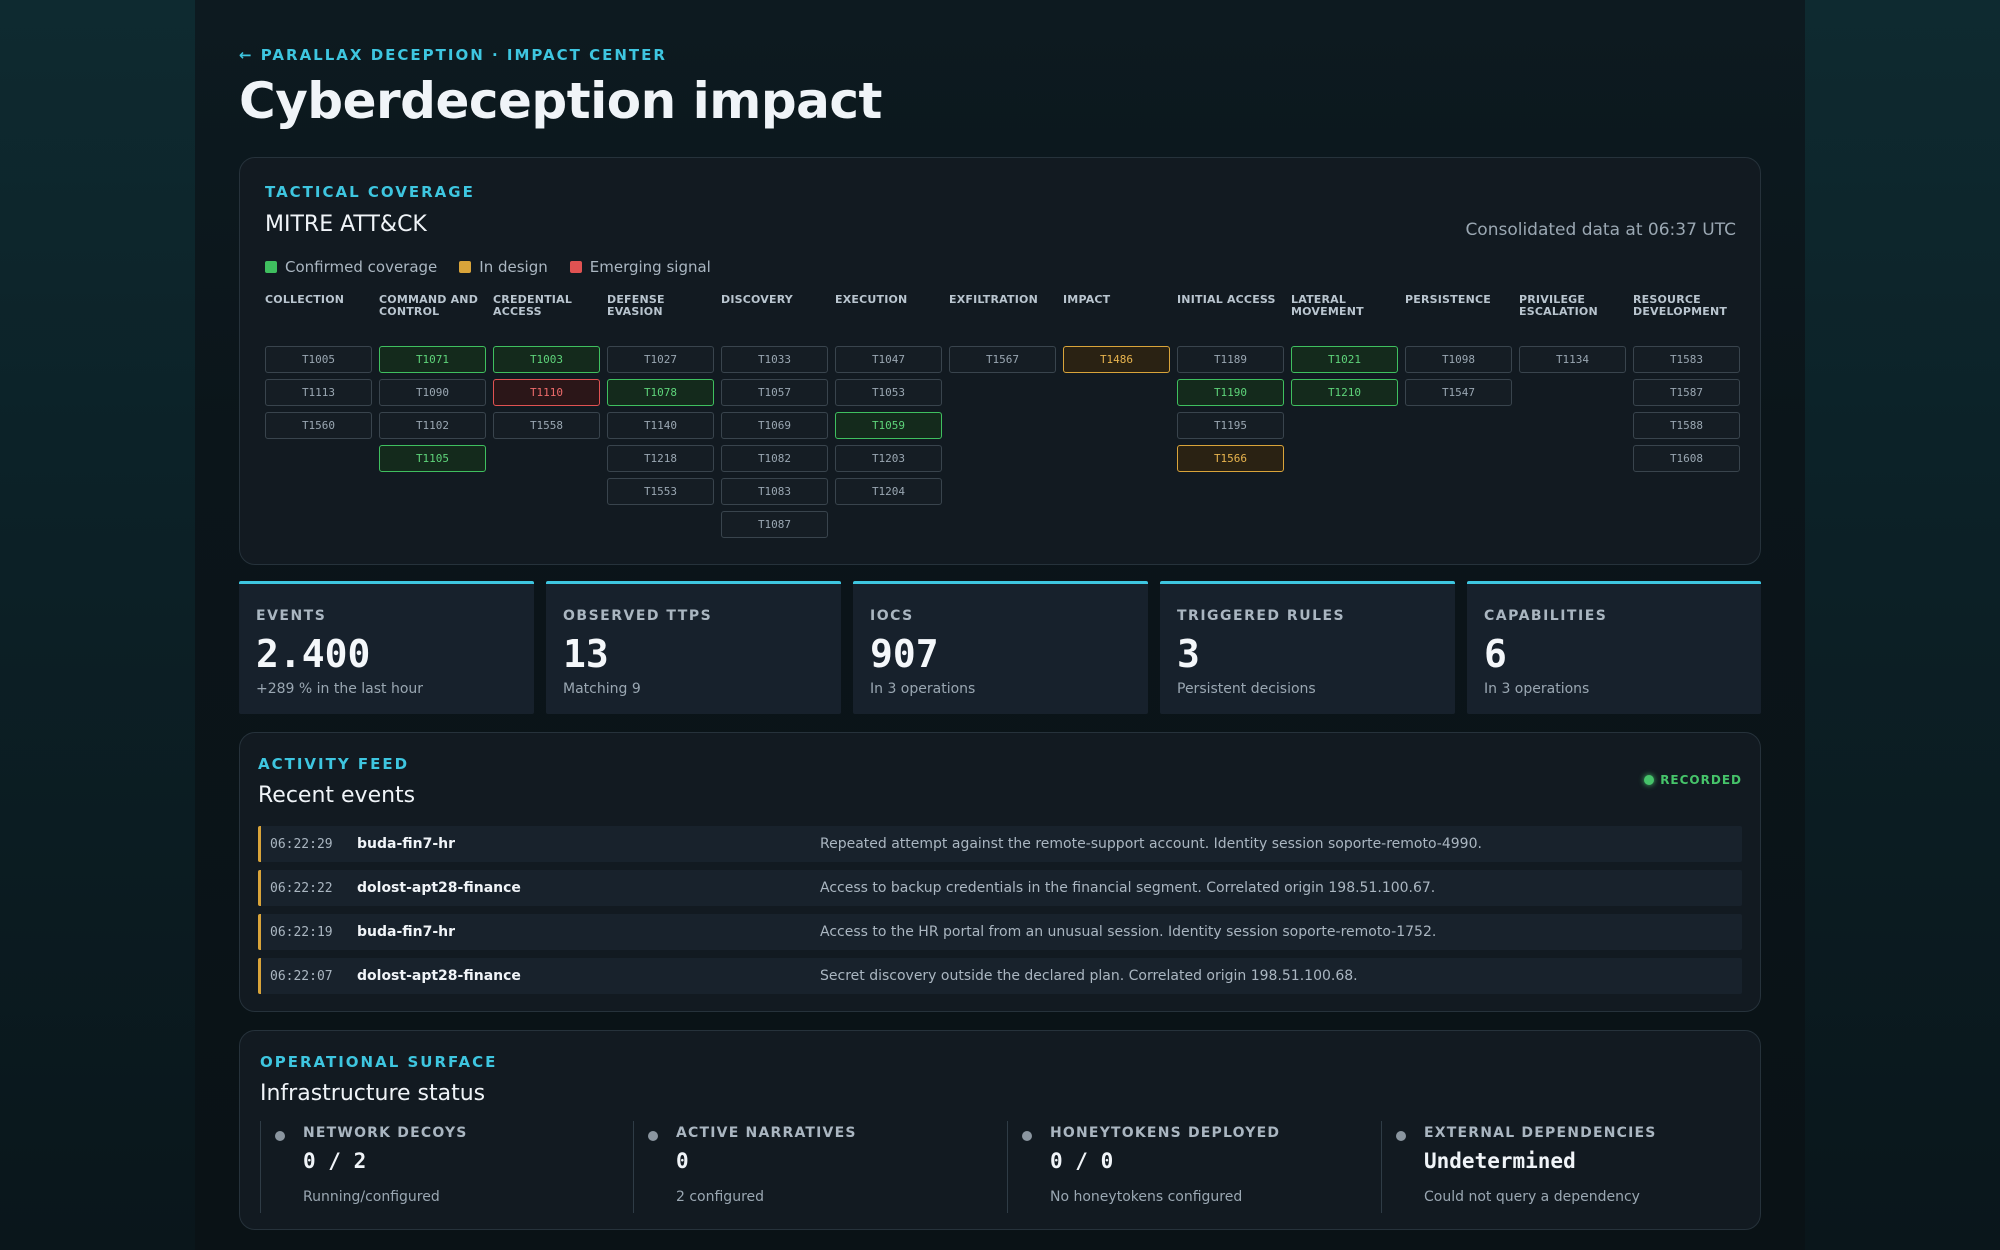  I want to click on mitre-title: MITRE ATT&CK, so click(346, 224).